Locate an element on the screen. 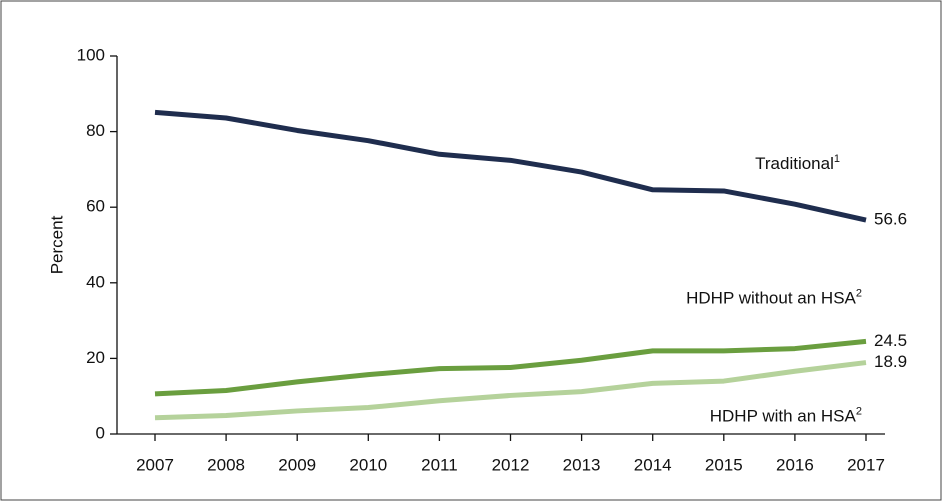 The width and height of the screenshot is (943, 502). x-tick-label: 2008 is located at coordinates (226, 464).